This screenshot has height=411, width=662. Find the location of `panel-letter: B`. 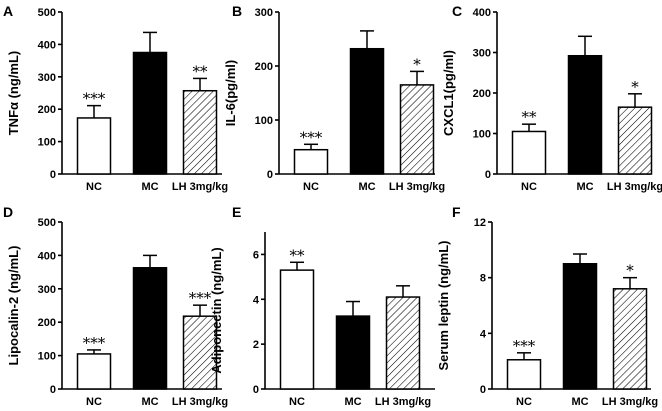

panel-letter: B is located at coordinates (237, 11).